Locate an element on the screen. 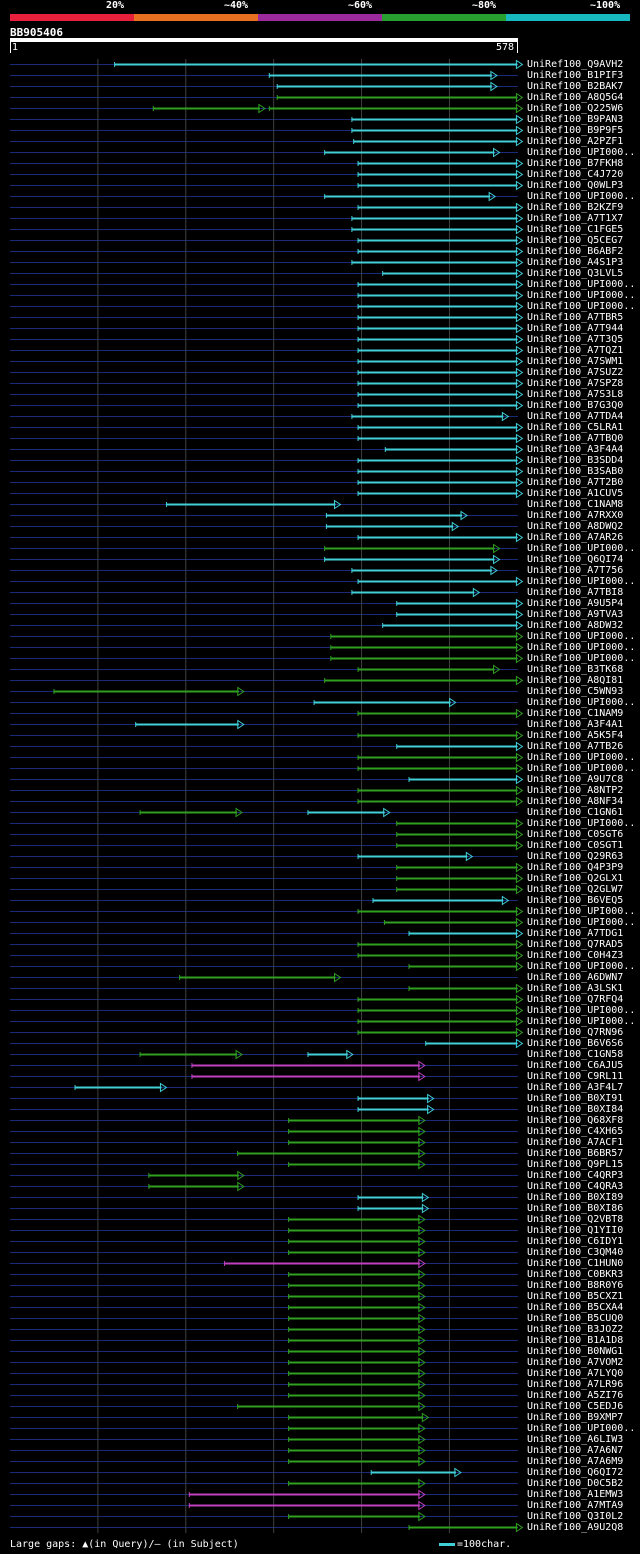  hit-label: UniRef100_A3LSK1 is located at coordinates (575, 988).